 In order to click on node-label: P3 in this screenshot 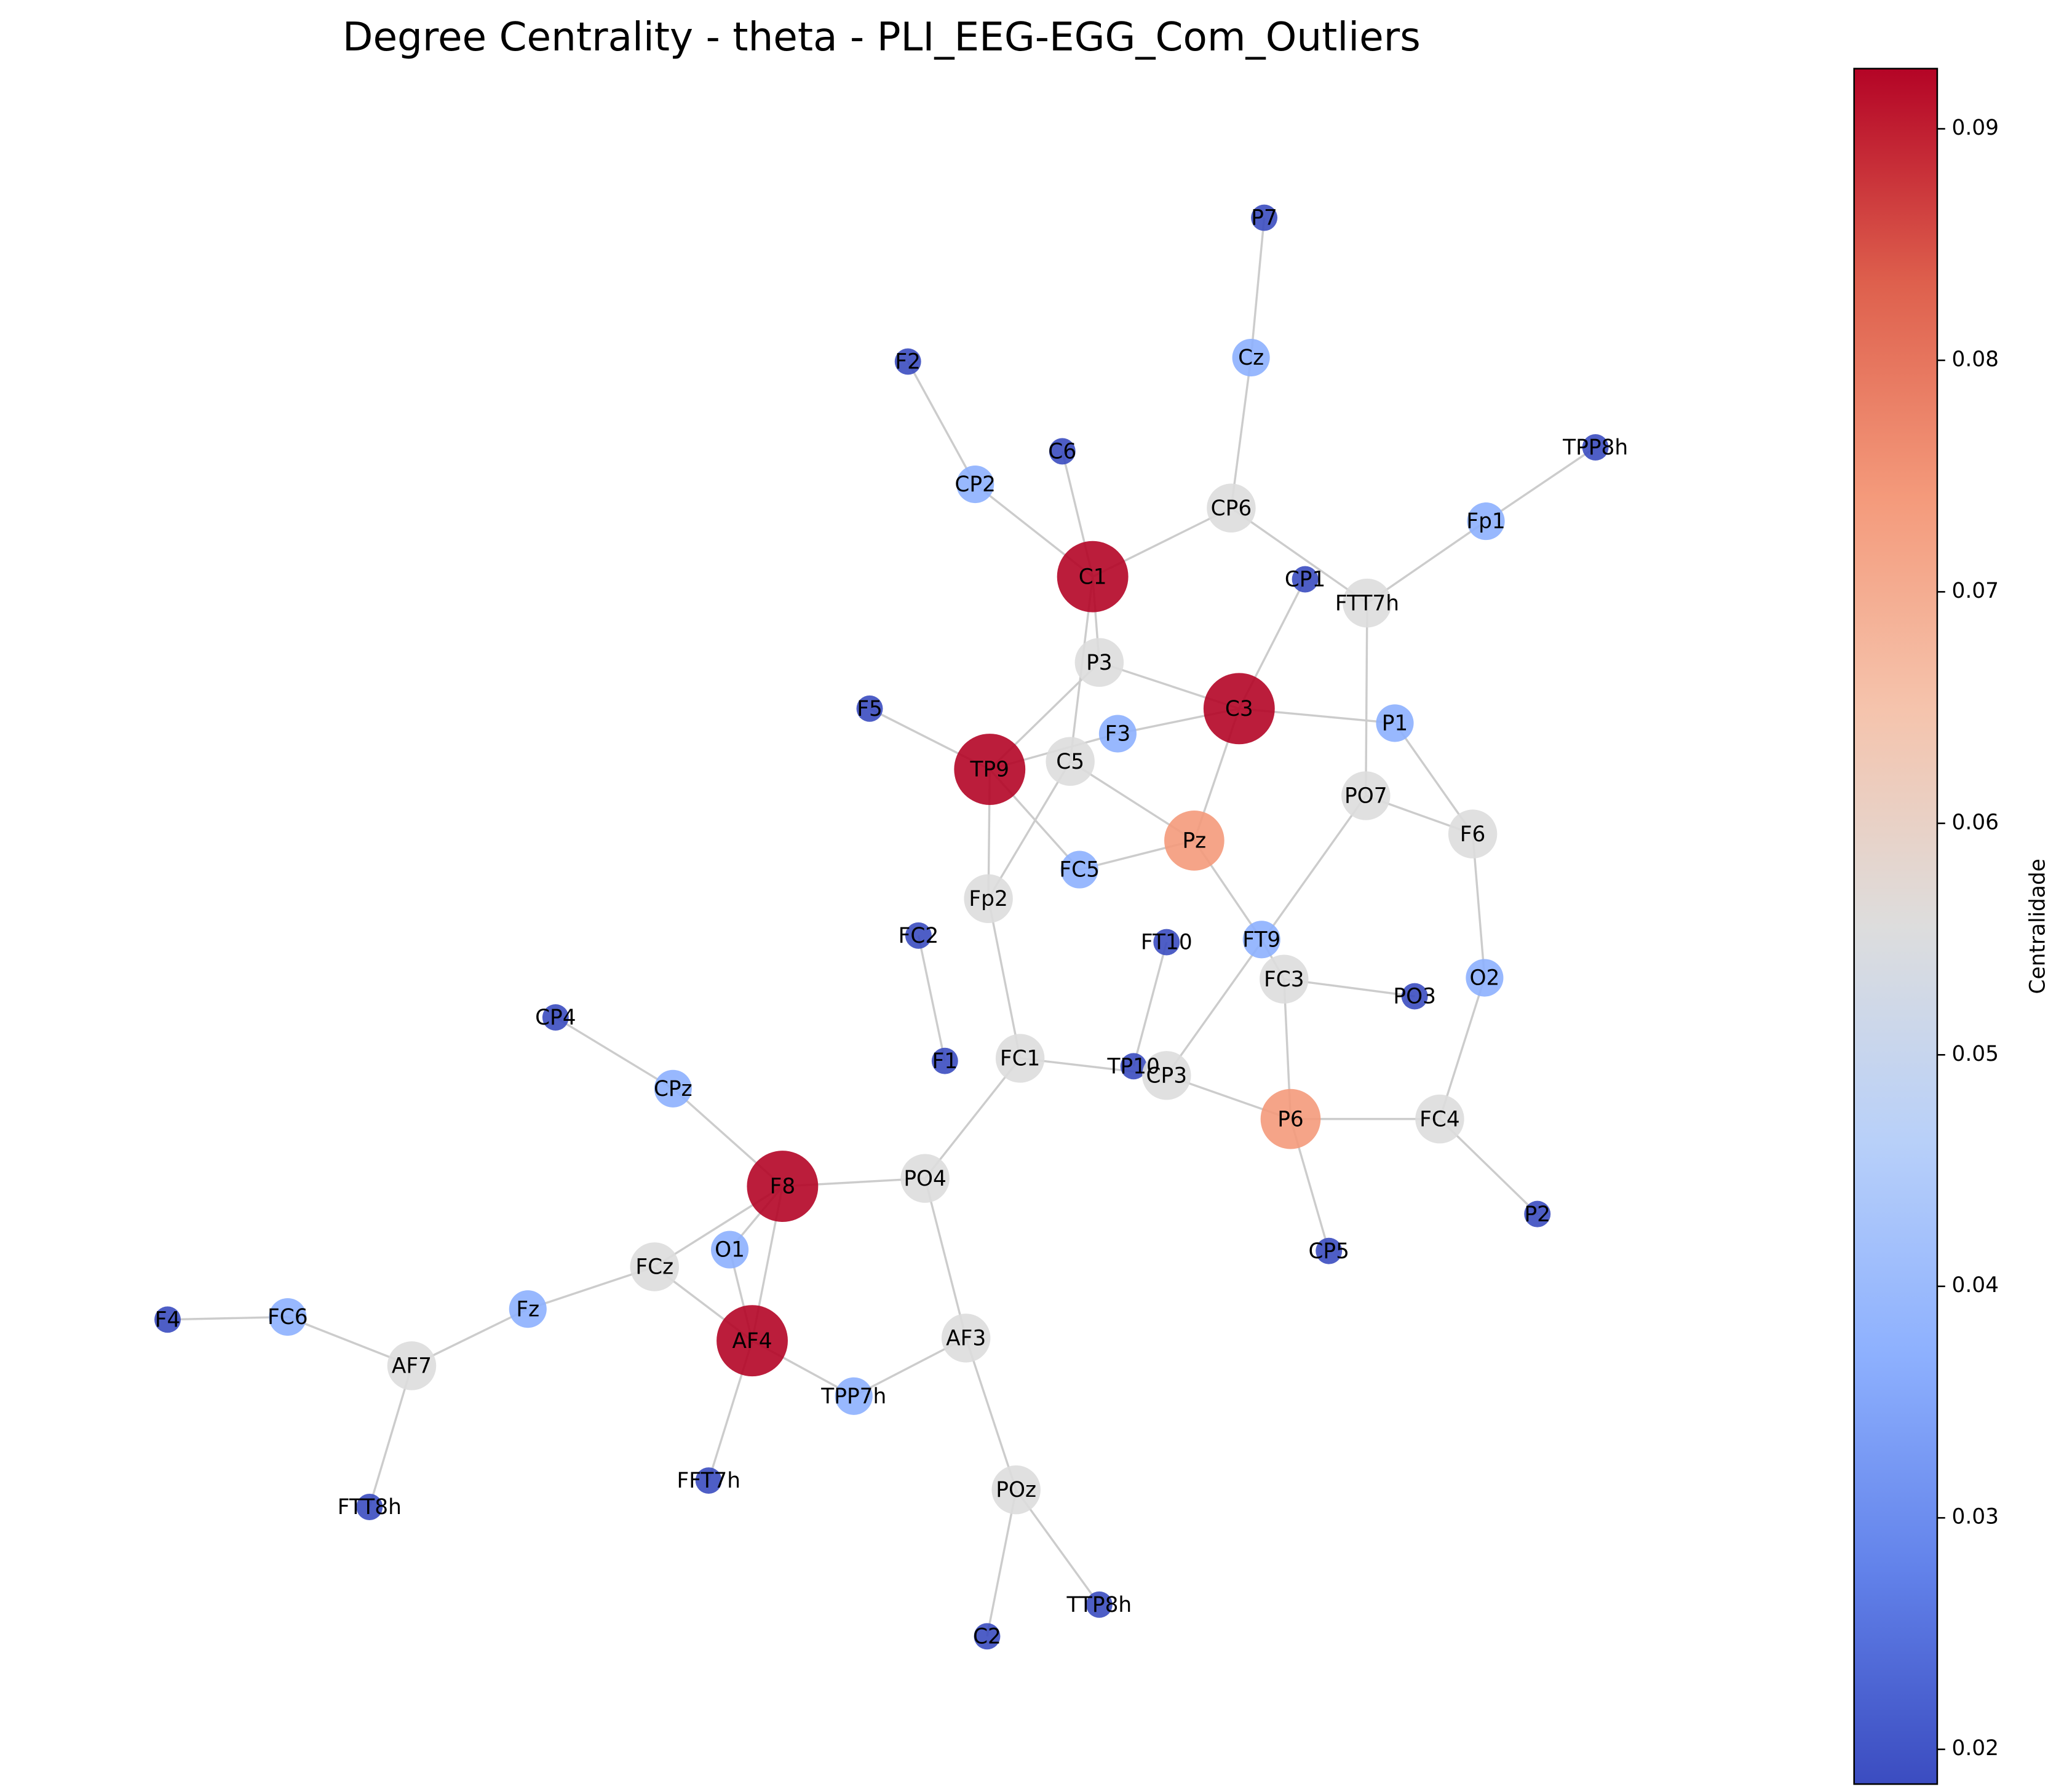, I will do `click(1099, 663)`.